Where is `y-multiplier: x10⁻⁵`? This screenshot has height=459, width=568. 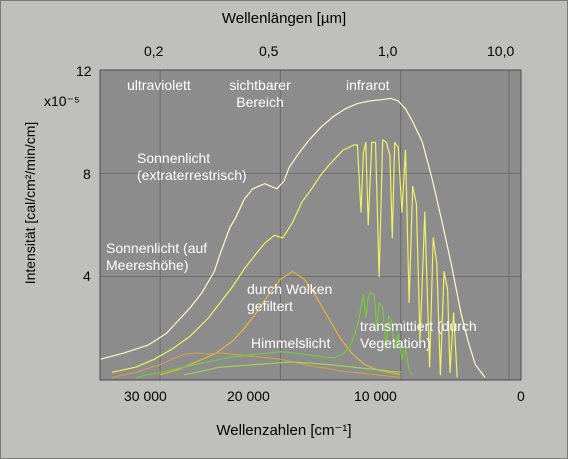 y-multiplier: x10⁻⁵ is located at coordinates (62, 101).